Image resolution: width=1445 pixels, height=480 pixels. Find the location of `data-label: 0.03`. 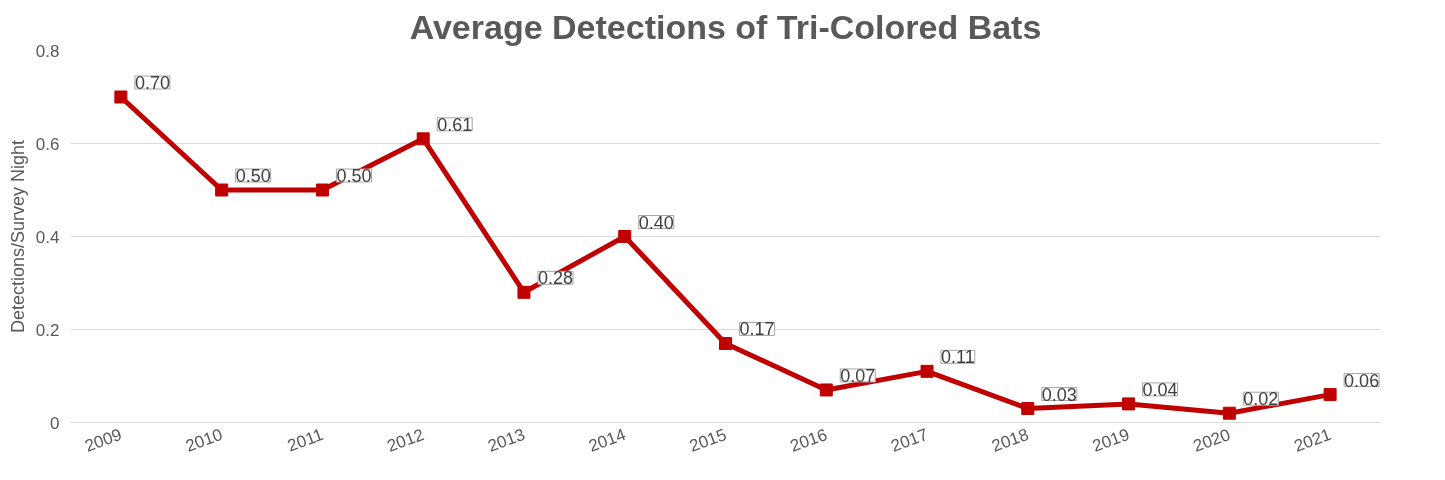

data-label: 0.03 is located at coordinates (1059, 394).